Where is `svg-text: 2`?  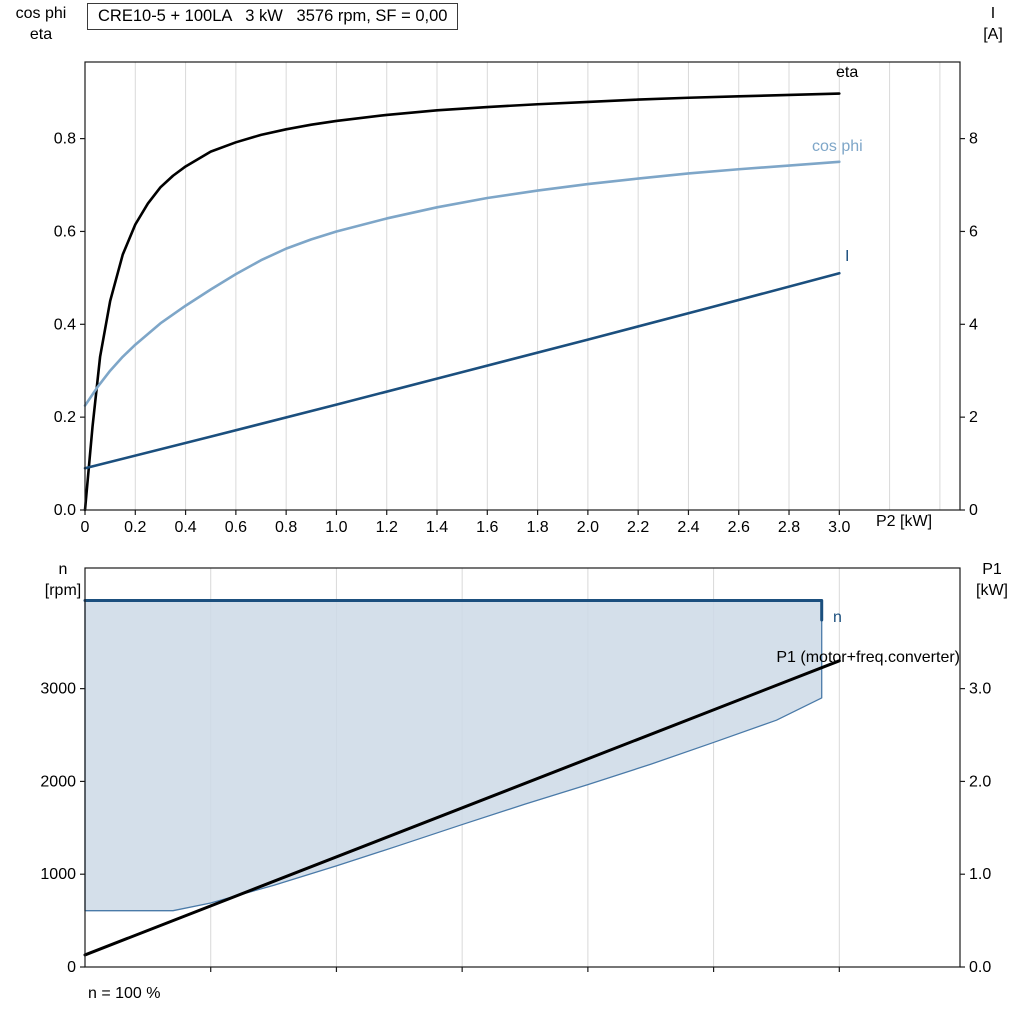
svg-text: 2 is located at coordinates (973, 417).